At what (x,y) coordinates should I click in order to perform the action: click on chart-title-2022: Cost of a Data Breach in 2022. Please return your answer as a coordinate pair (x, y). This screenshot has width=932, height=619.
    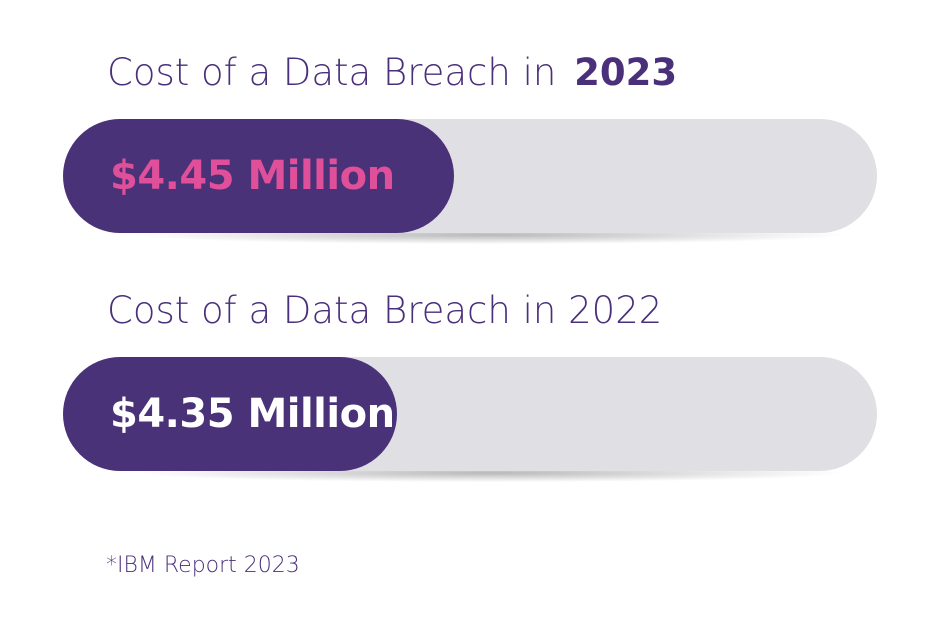
    Looking at the image, I should click on (384, 310).